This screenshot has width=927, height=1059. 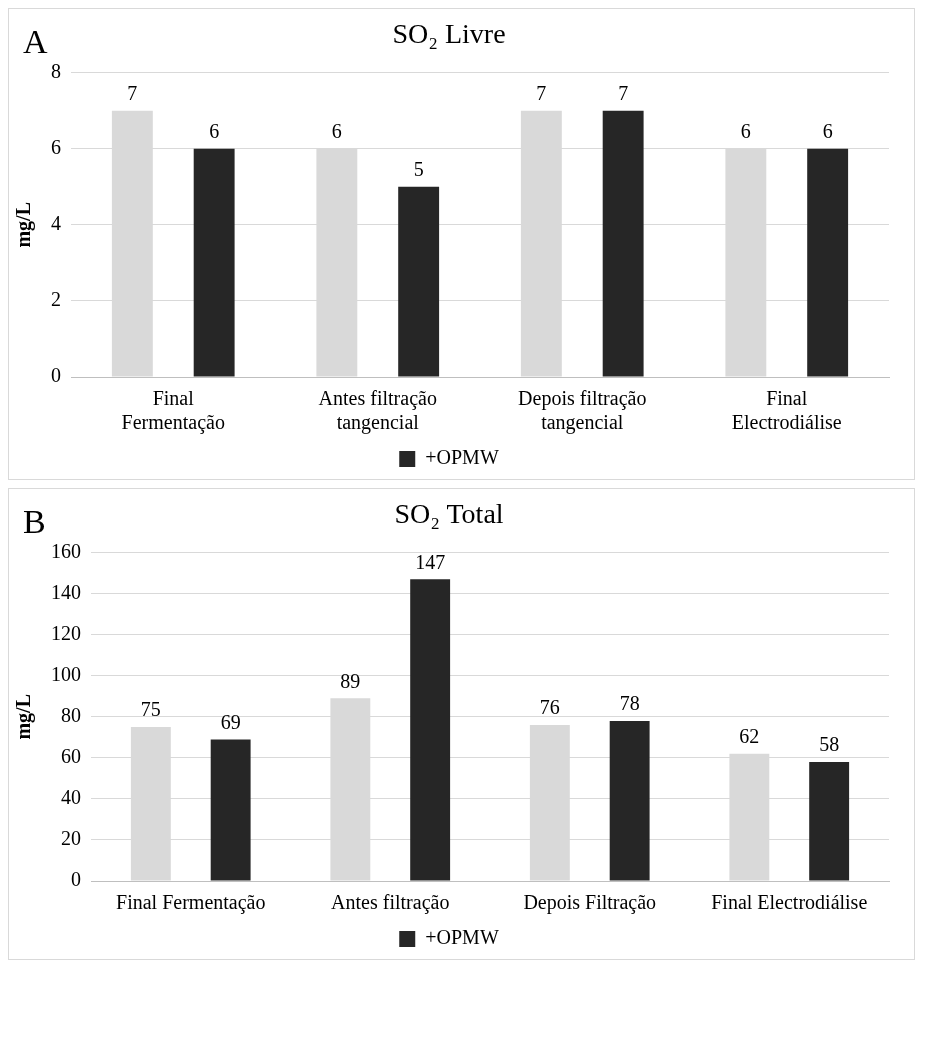 I want to click on y-tick-label: 6, so click(x=56, y=146).